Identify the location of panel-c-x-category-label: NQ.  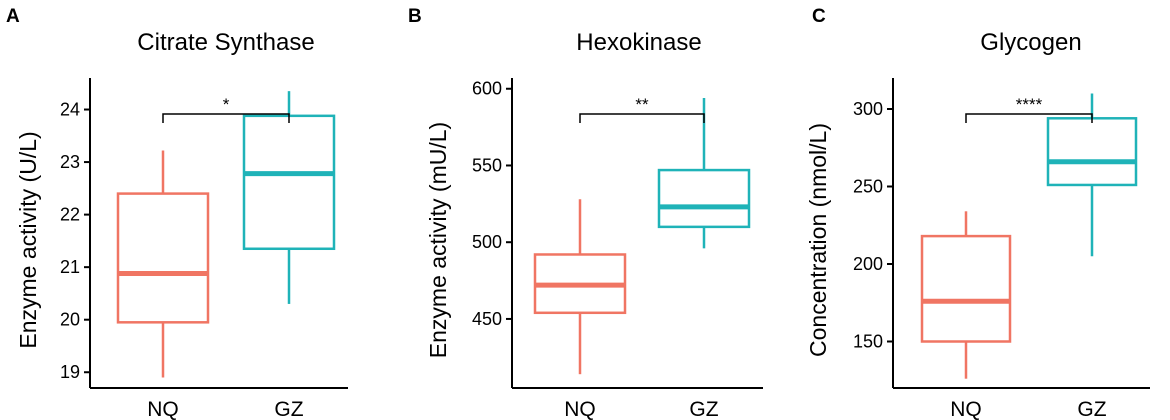
(966, 409).